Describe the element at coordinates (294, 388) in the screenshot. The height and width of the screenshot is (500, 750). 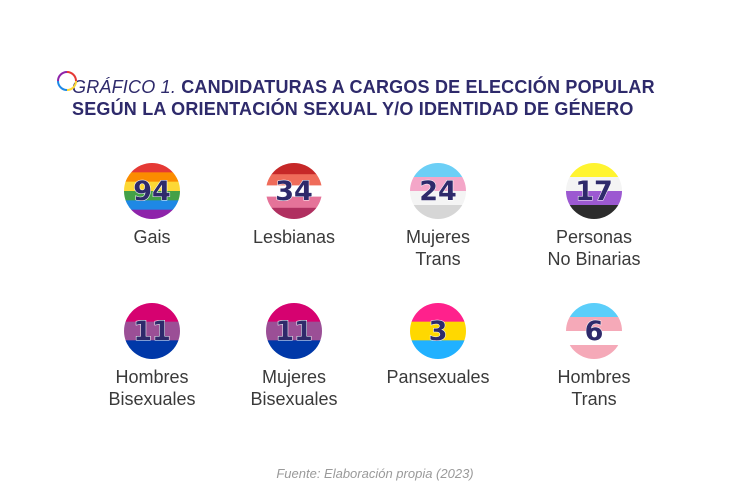
I see `category-label: Mujeres Bisexuales` at that location.